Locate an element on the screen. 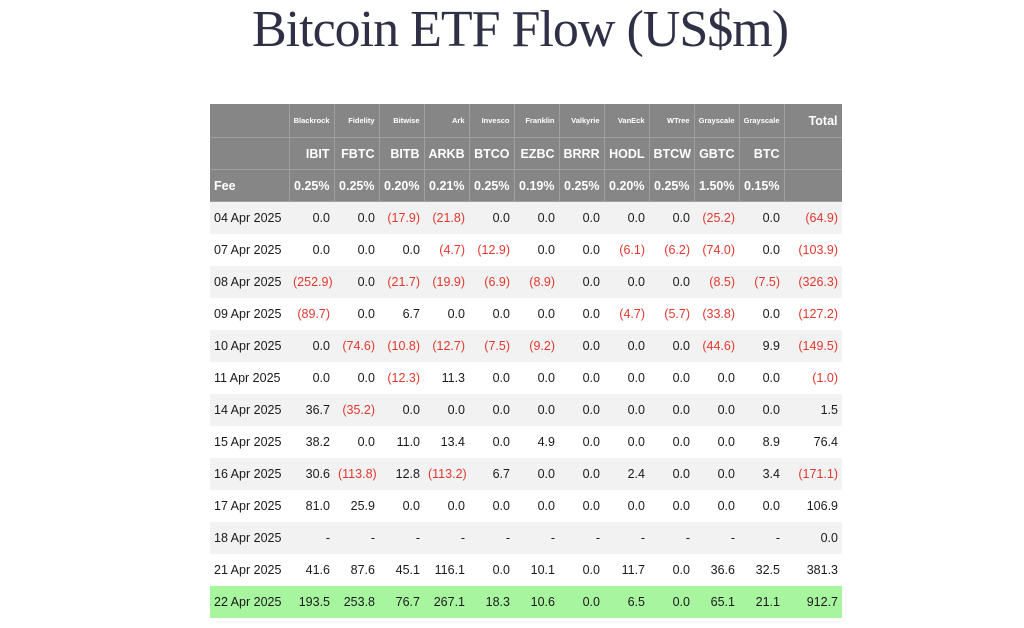  row-total: 912.7 is located at coordinates (813, 602).